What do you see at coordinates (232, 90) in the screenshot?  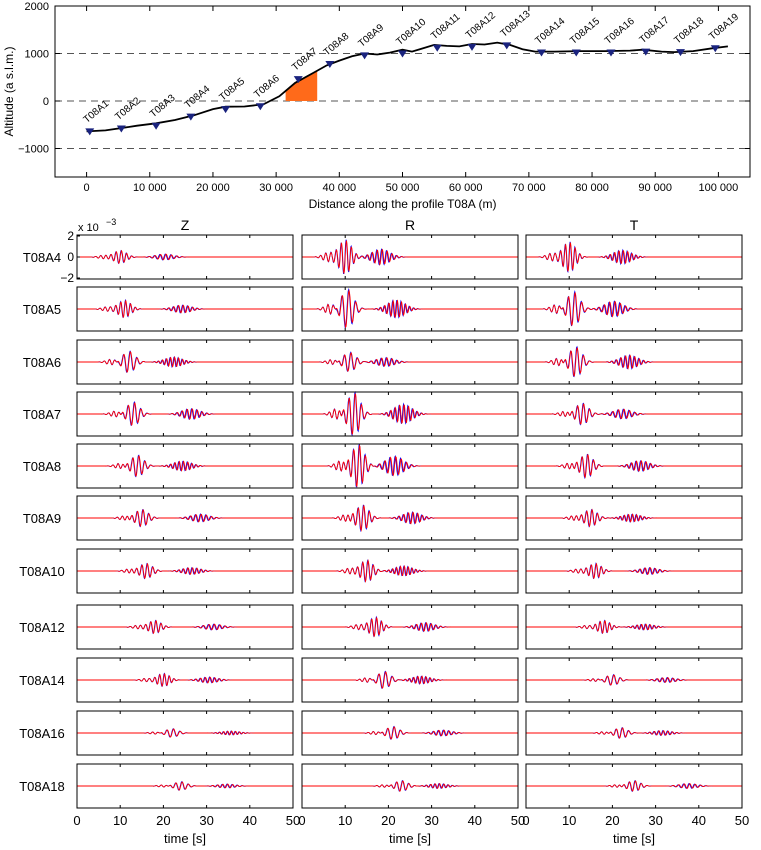 I see `station-label: T08A5` at bounding box center [232, 90].